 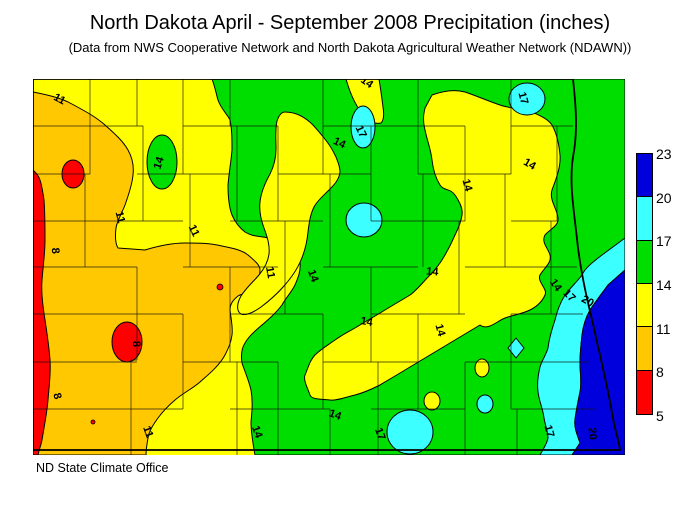 I want to click on fill-cyan-blob-ne, so click(x=527, y=99).